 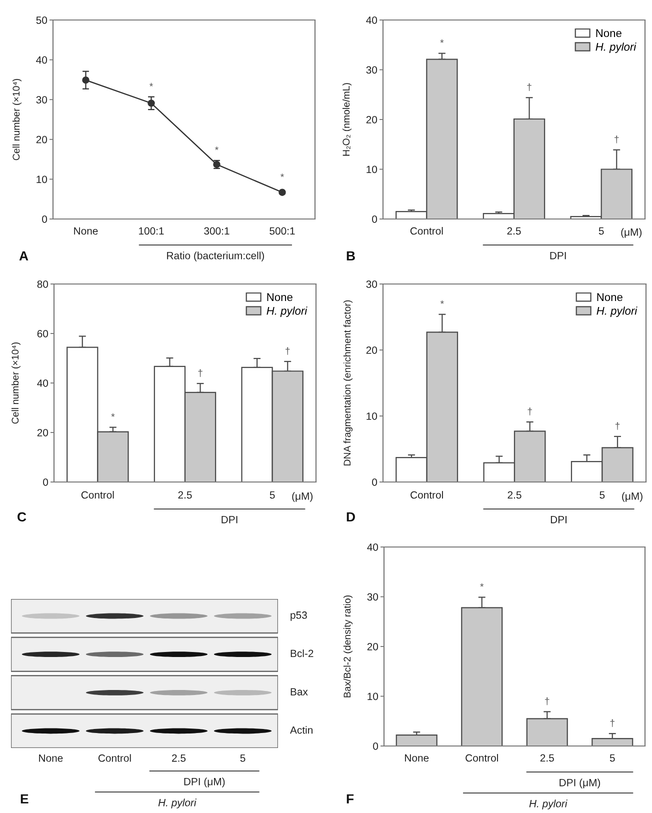 I want to click on text: F, so click(x=350, y=799).